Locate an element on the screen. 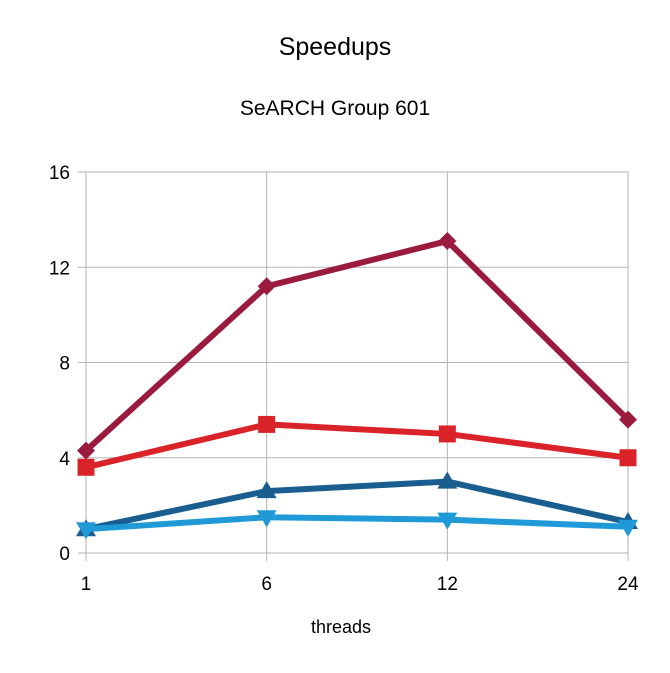 The height and width of the screenshot is (673, 670). y-tick-label: 0 is located at coordinates (64, 554).